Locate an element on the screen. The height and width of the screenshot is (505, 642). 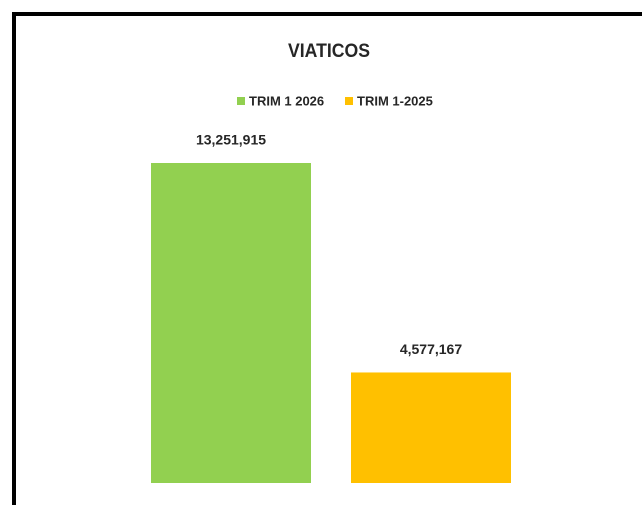
data-label: 4,577,167 is located at coordinates (431, 349).